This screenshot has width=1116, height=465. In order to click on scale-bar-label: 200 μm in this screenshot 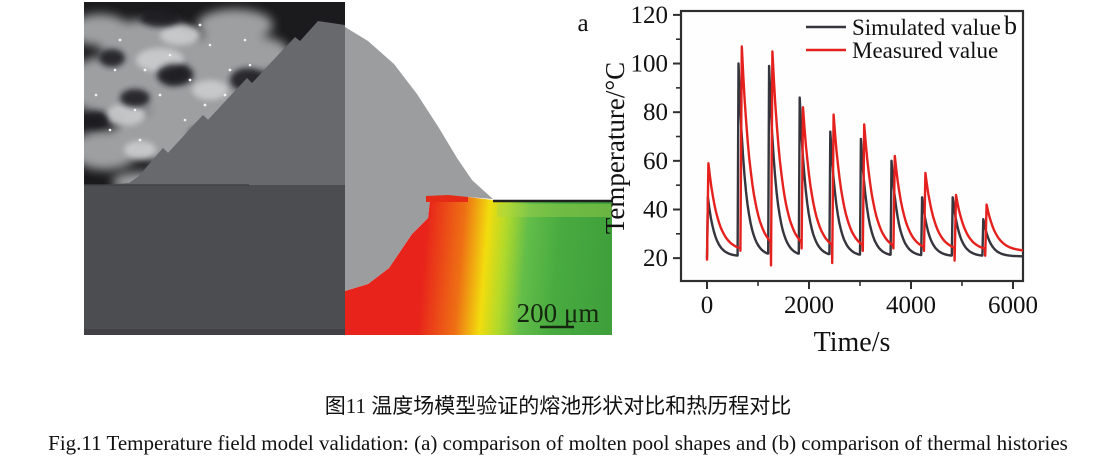, I will do `click(558, 313)`.